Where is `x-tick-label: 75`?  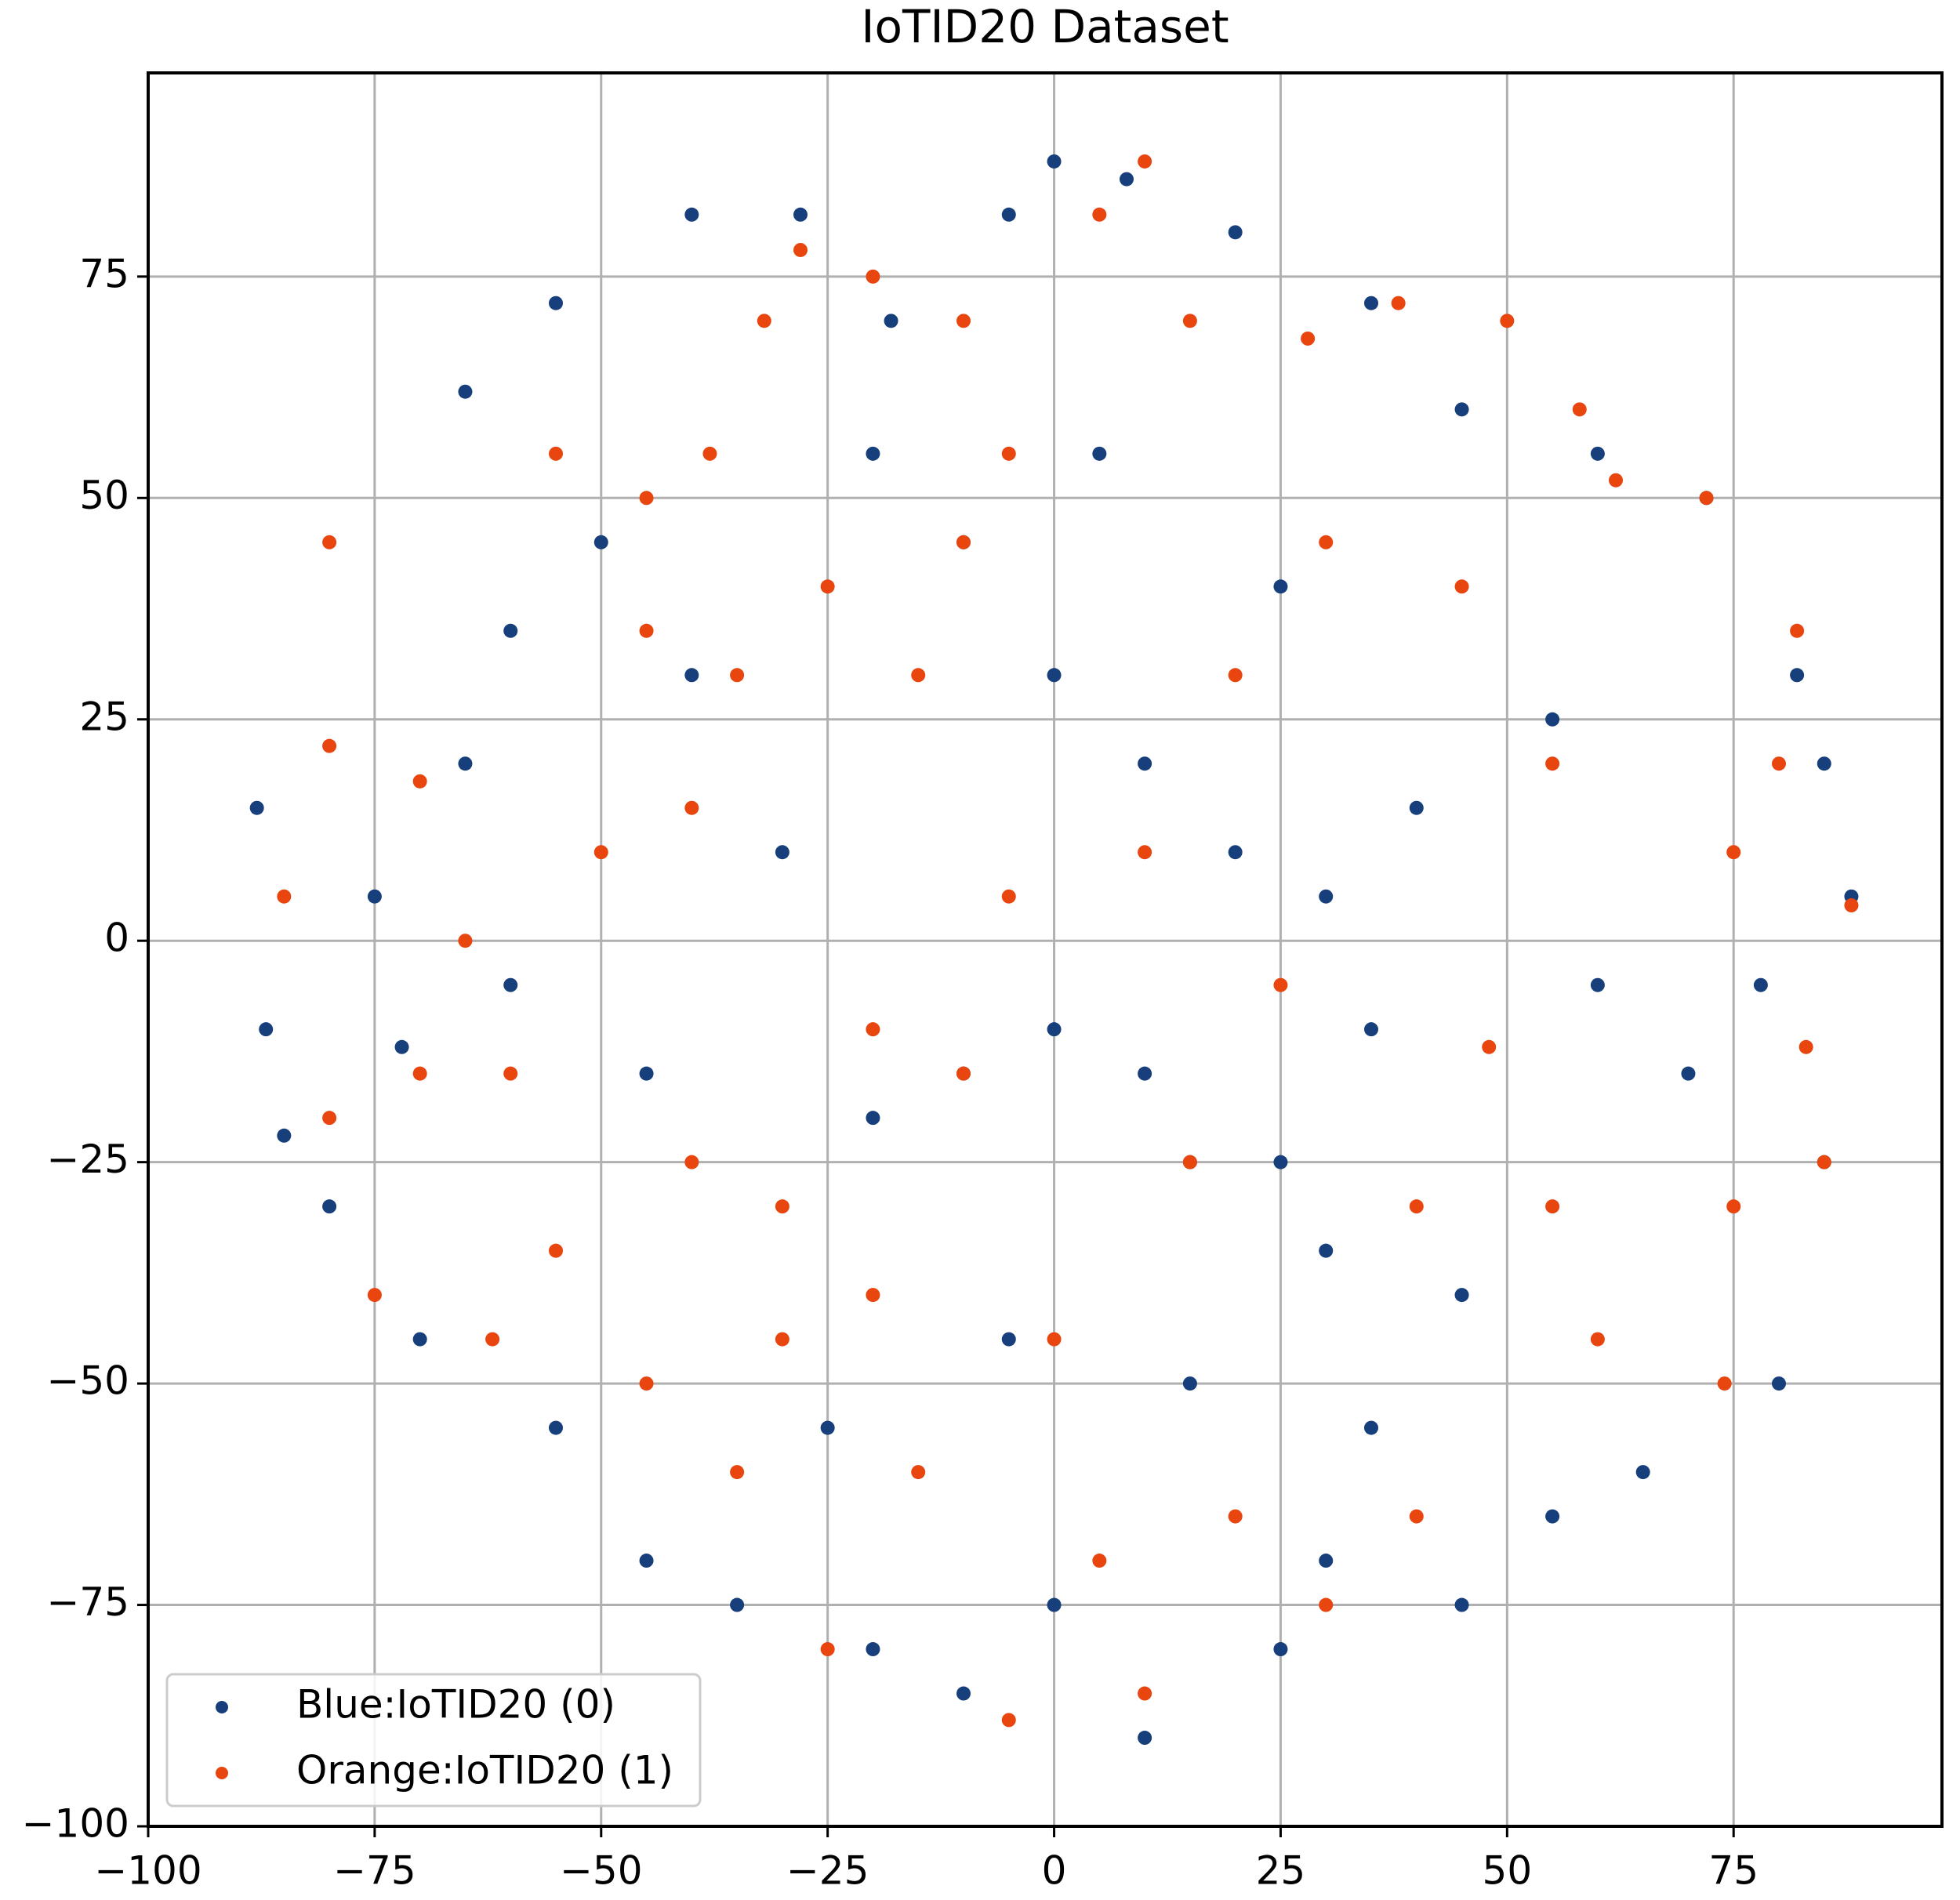
x-tick-label: 75 is located at coordinates (1734, 1871).